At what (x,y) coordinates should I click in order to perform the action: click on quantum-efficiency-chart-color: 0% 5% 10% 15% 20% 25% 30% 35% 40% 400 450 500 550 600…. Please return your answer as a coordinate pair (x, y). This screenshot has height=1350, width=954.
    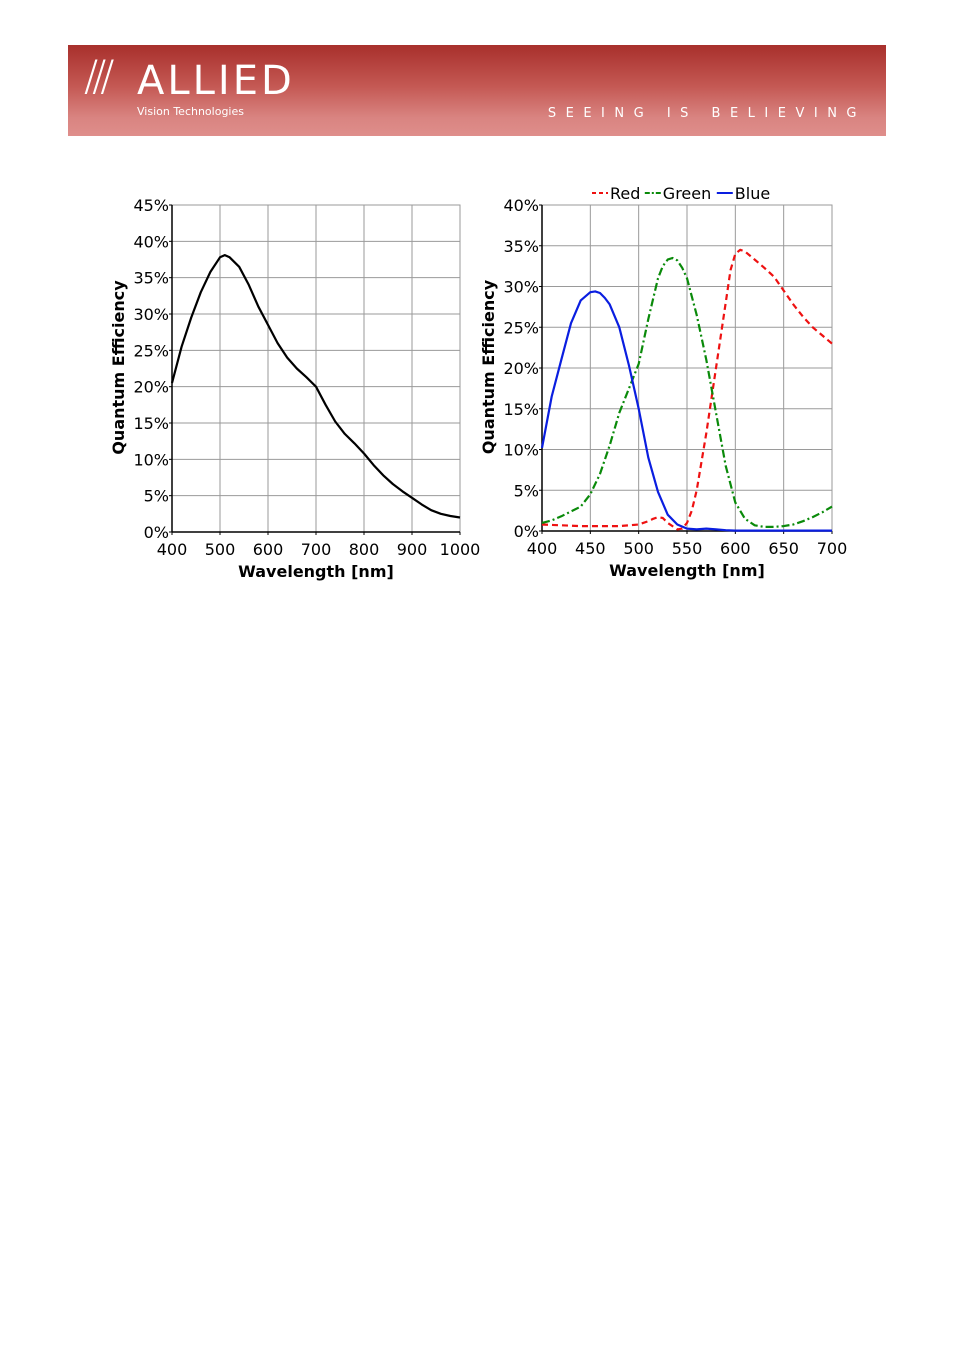
    Looking at the image, I should click on (663, 382).